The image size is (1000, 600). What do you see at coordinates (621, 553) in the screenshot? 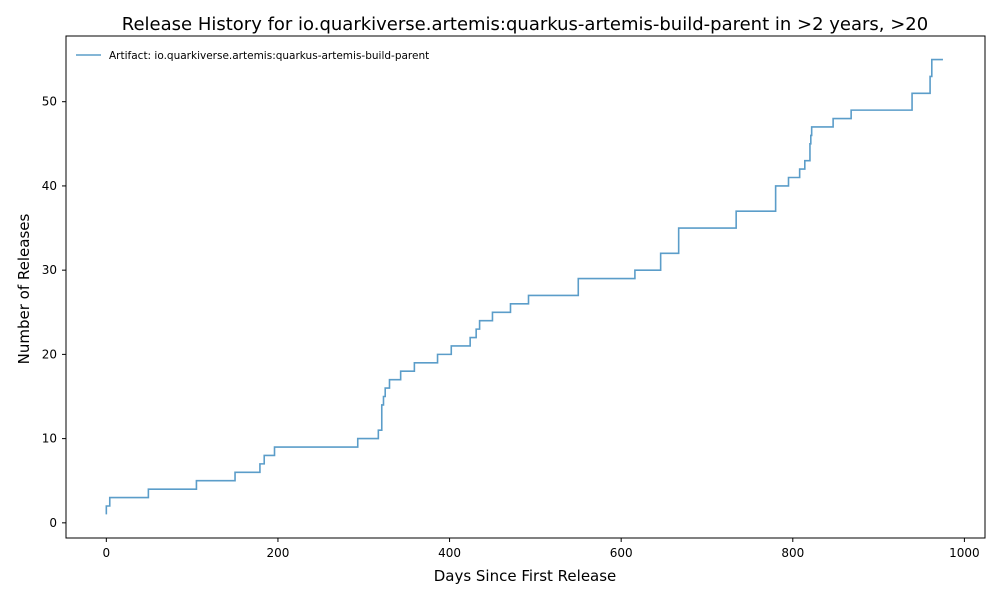
I see `x-tick-label: 600` at bounding box center [621, 553].